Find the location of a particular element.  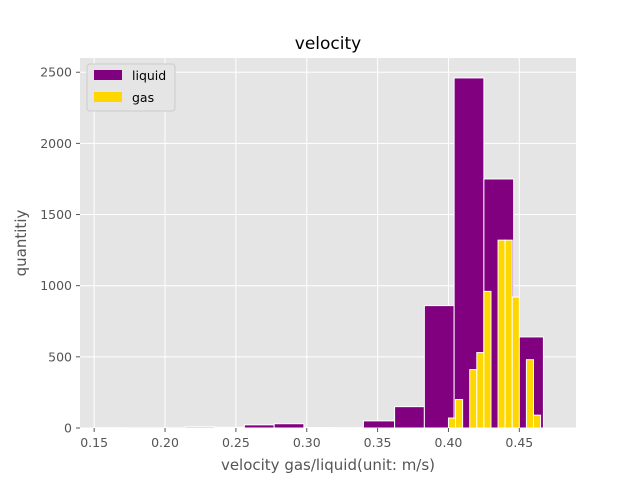

x-tick-label: 0.30 is located at coordinates (307, 442).